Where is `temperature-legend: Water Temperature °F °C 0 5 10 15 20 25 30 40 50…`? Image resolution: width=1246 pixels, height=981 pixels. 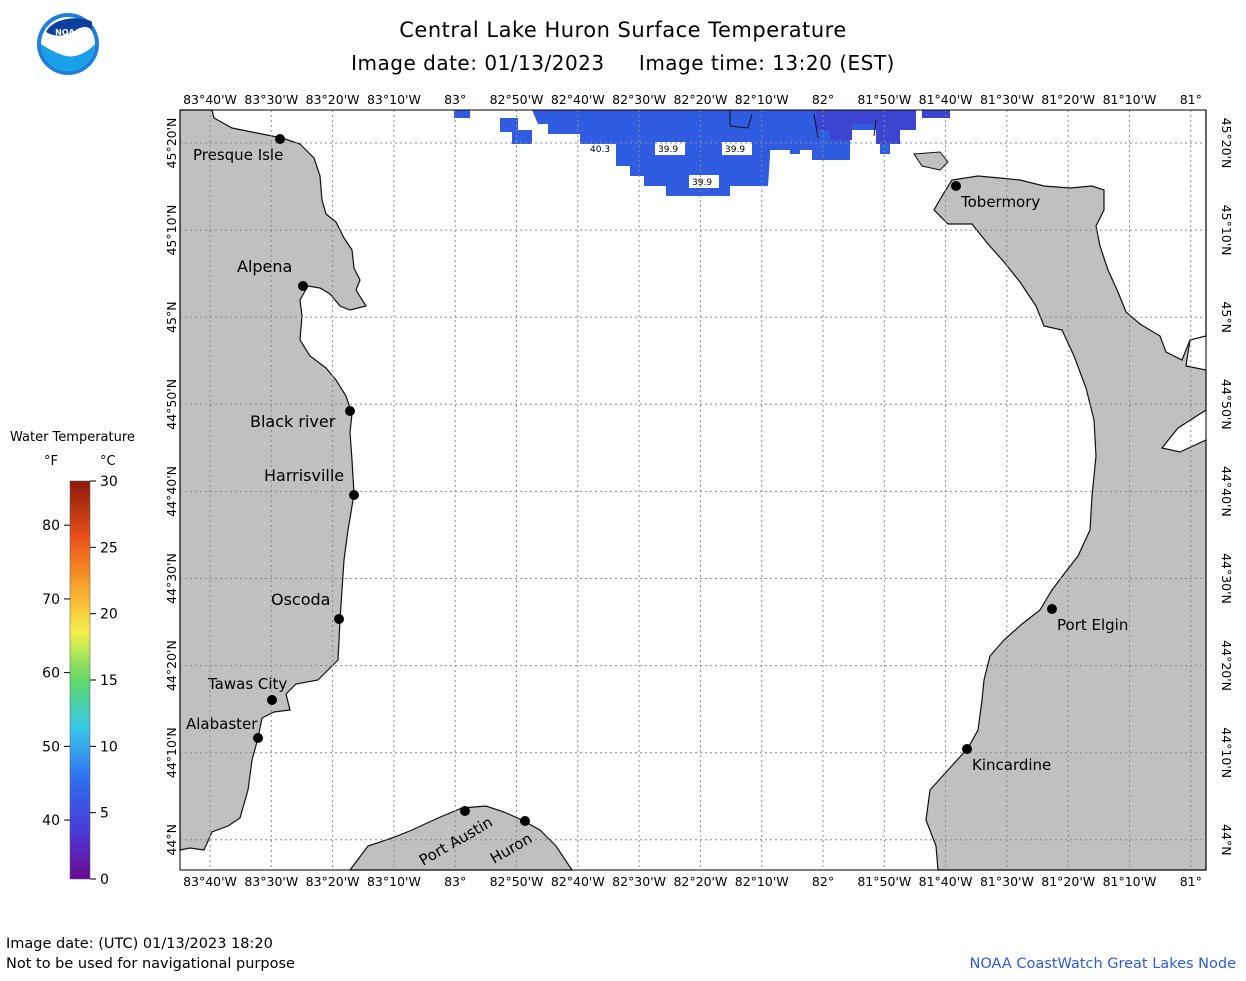 temperature-legend: Water Temperature °F °C 0 5 10 15 20 25 30 40 50… is located at coordinates (72, 659).